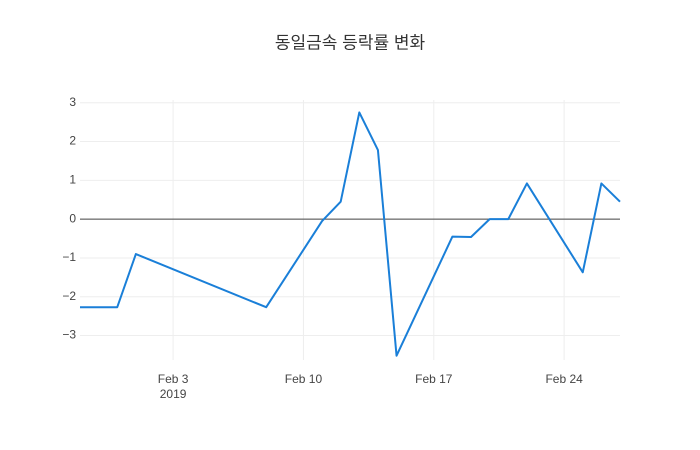 This screenshot has width=700, height=450. I want to click on x-tick-label: Feb 17, so click(434, 379).